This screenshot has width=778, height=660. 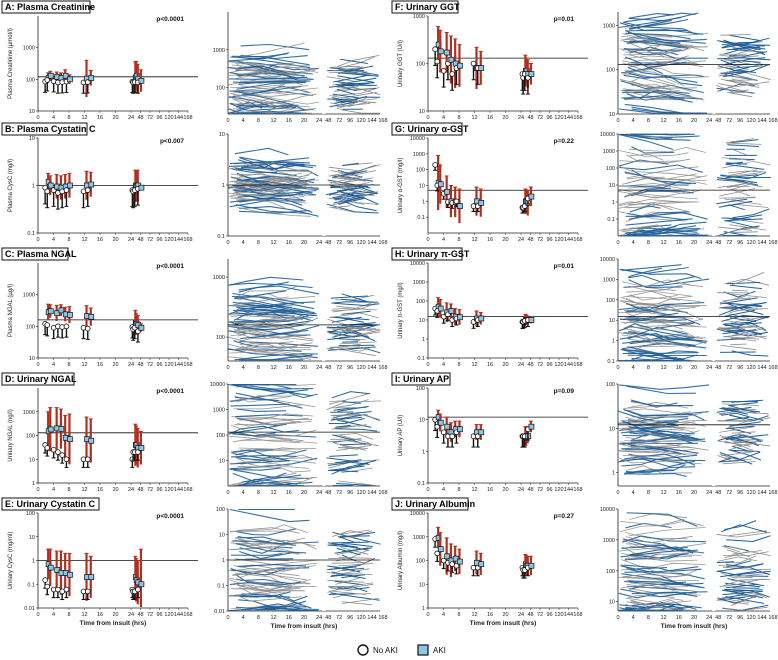 I want to click on spaghetti-y-tick-label: 100, so click(x=610, y=572).